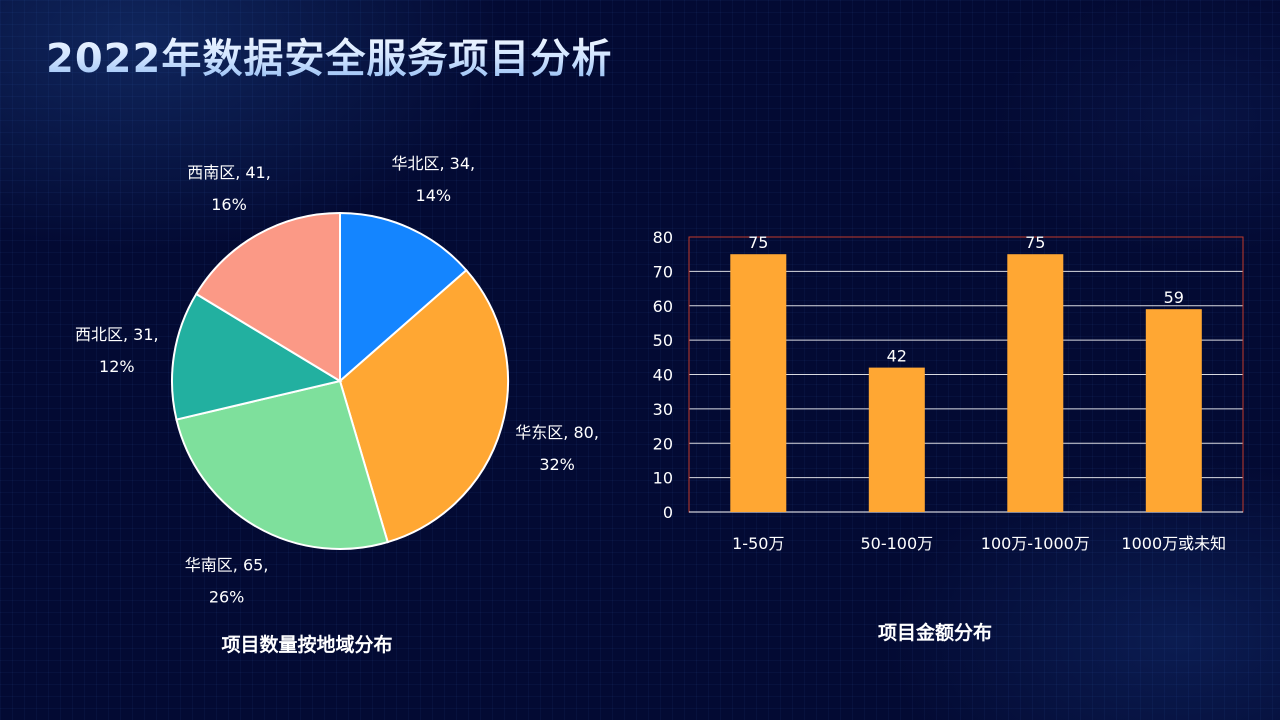  I want to click on pie-slice-label: 西南区, 41,, so click(229, 172).